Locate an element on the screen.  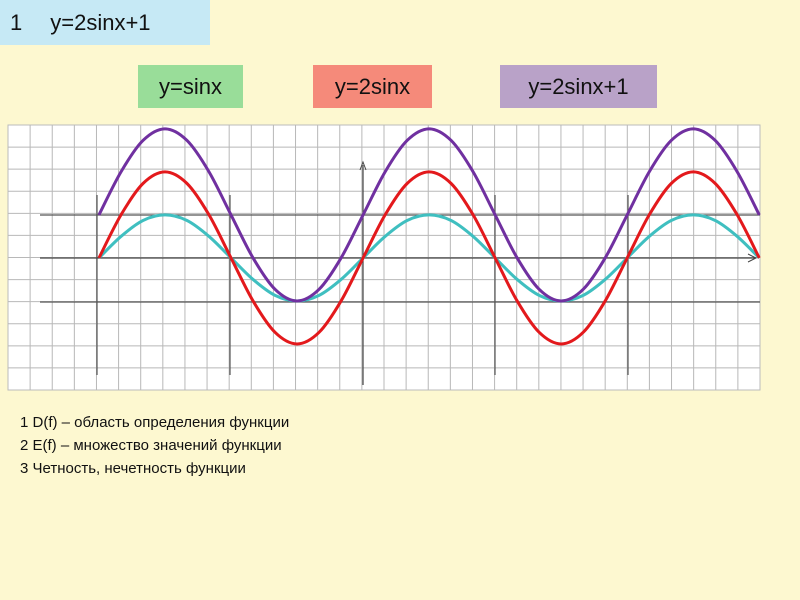
y-axis-arrow is located at coordinates (363, 165).